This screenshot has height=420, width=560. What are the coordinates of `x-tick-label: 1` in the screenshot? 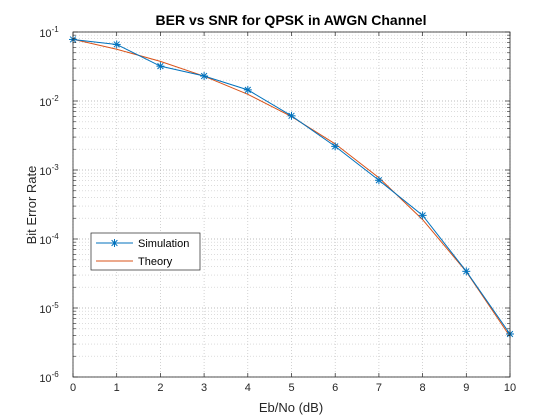 It's located at (117, 388).